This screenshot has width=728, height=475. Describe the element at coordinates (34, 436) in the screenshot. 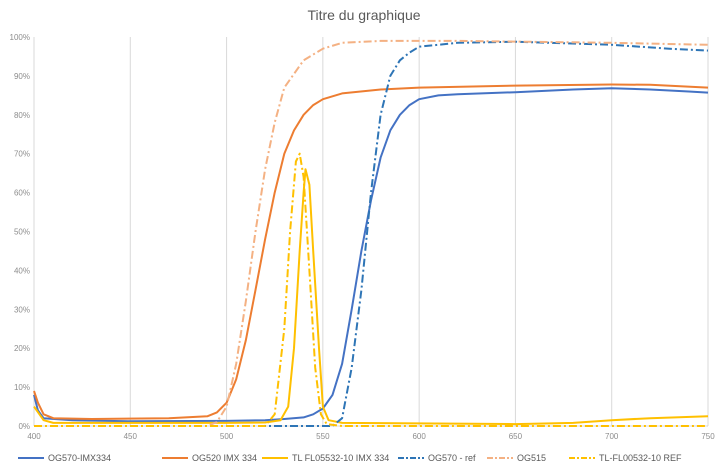

I see `x-tick-label: 400` at that location.